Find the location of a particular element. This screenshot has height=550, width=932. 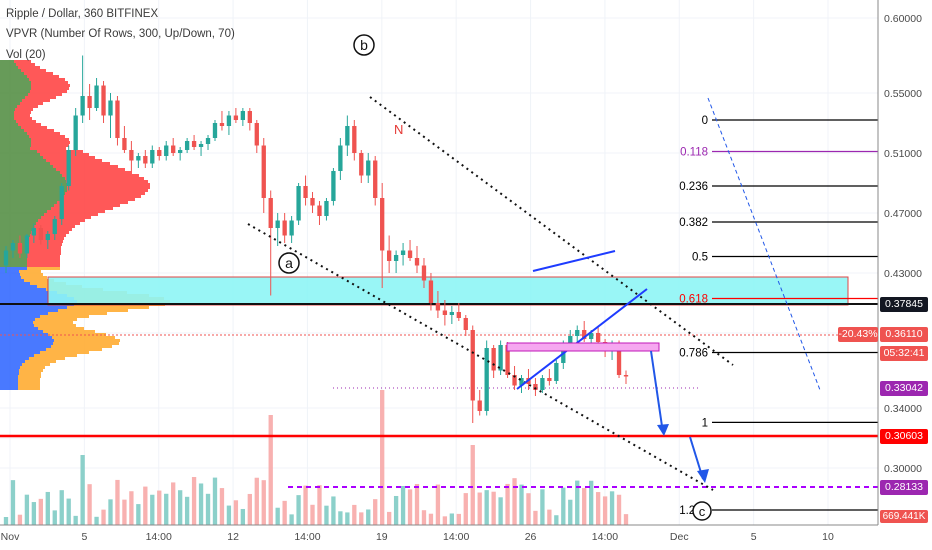

wedge-upper-line is located at coordinates (574, 261).